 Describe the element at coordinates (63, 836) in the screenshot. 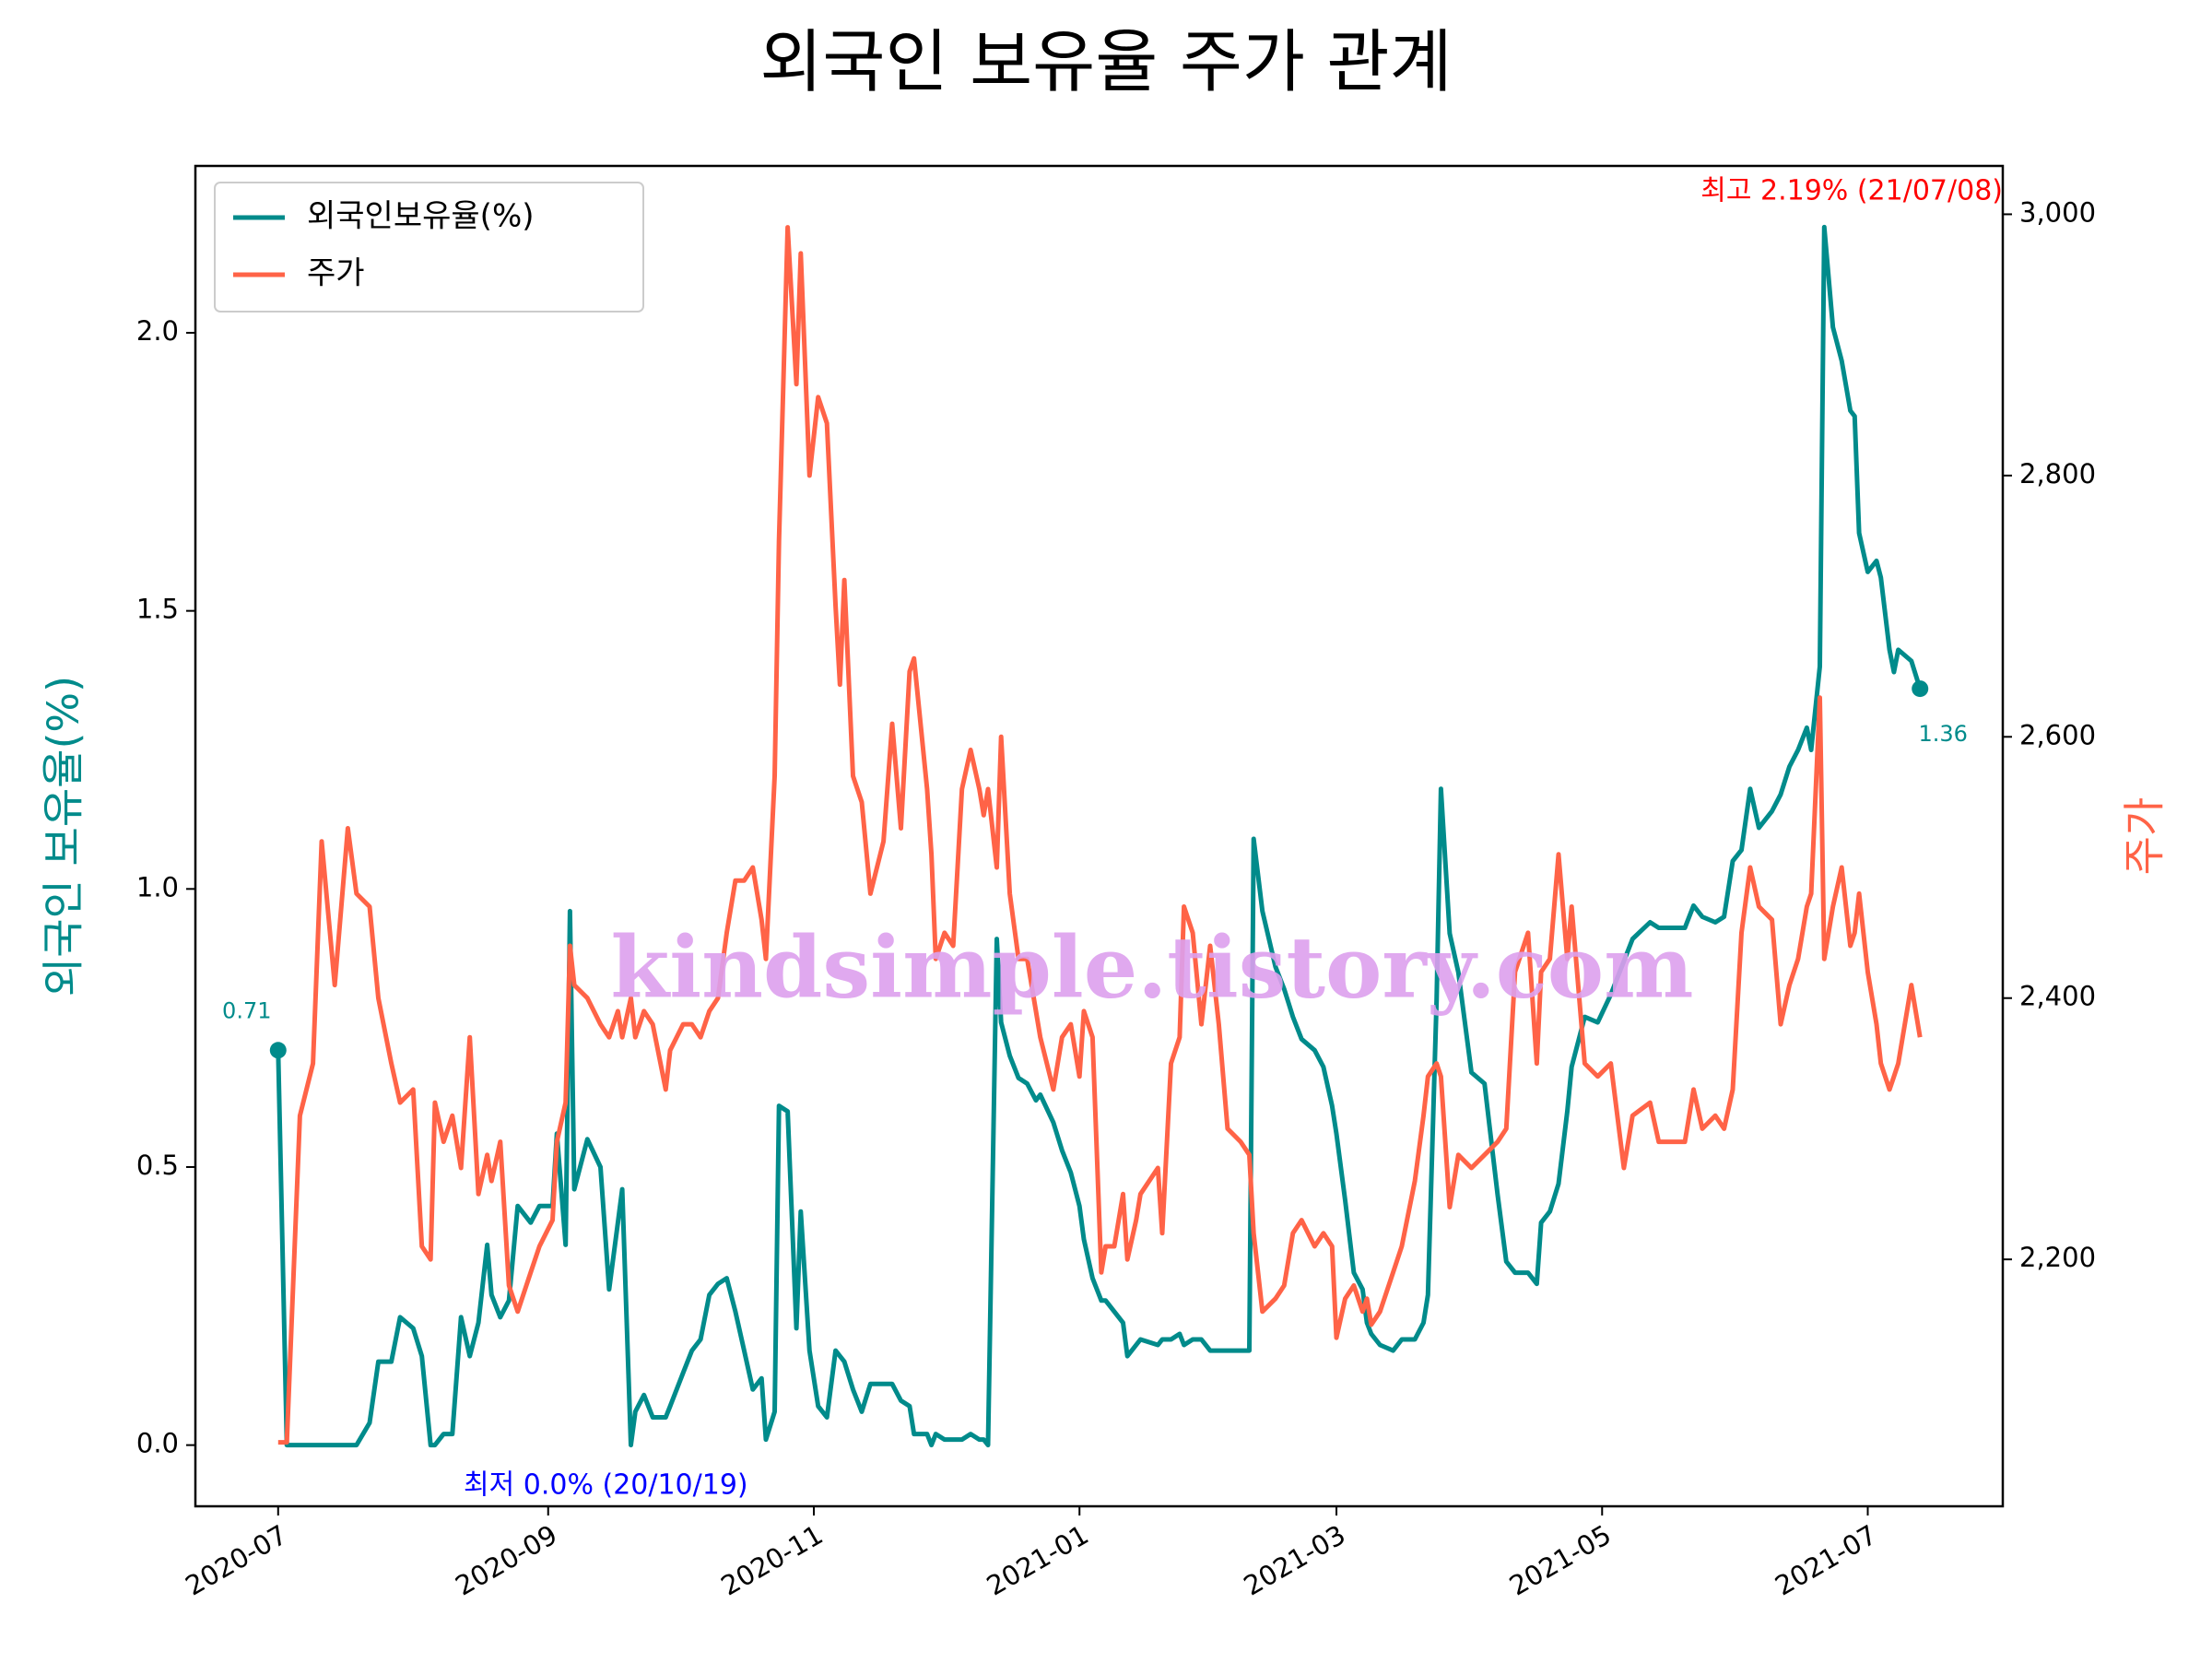

I see `y-axis-label: 외국인 보유율(%)` at that location.